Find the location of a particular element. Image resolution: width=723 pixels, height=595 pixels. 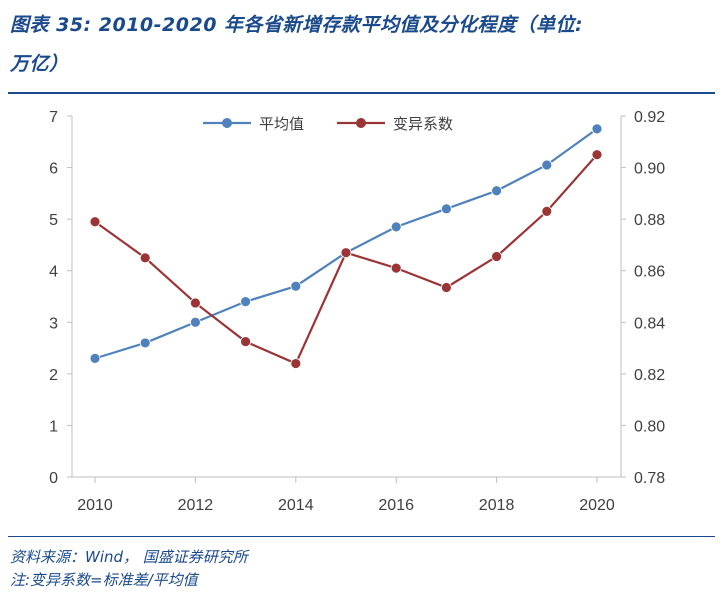

x-tick-label: 2016 is located at coordinates (396, 505).